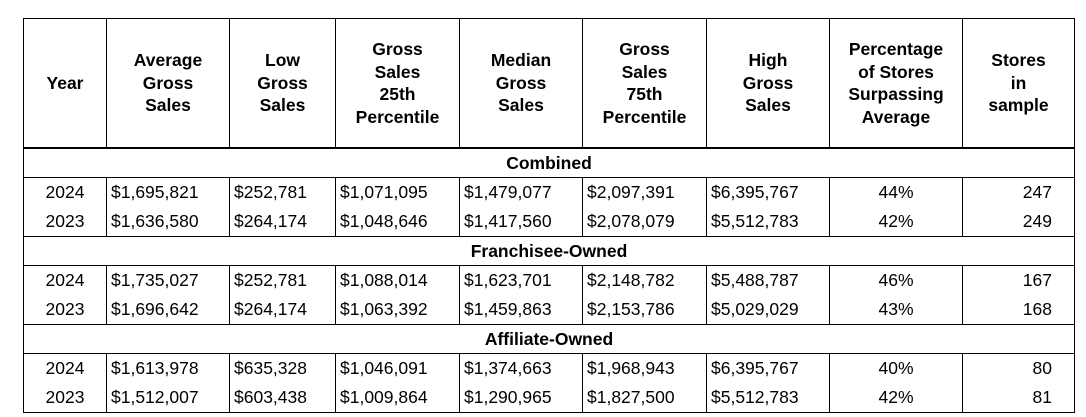 The width and height of the screenshot is (1086, 417). What do you see at coordinates (644, 398) in the screenshot?
I see `cell-gross-sales-75th-percentile: $1,827,500` at bounding box center [644, 398].